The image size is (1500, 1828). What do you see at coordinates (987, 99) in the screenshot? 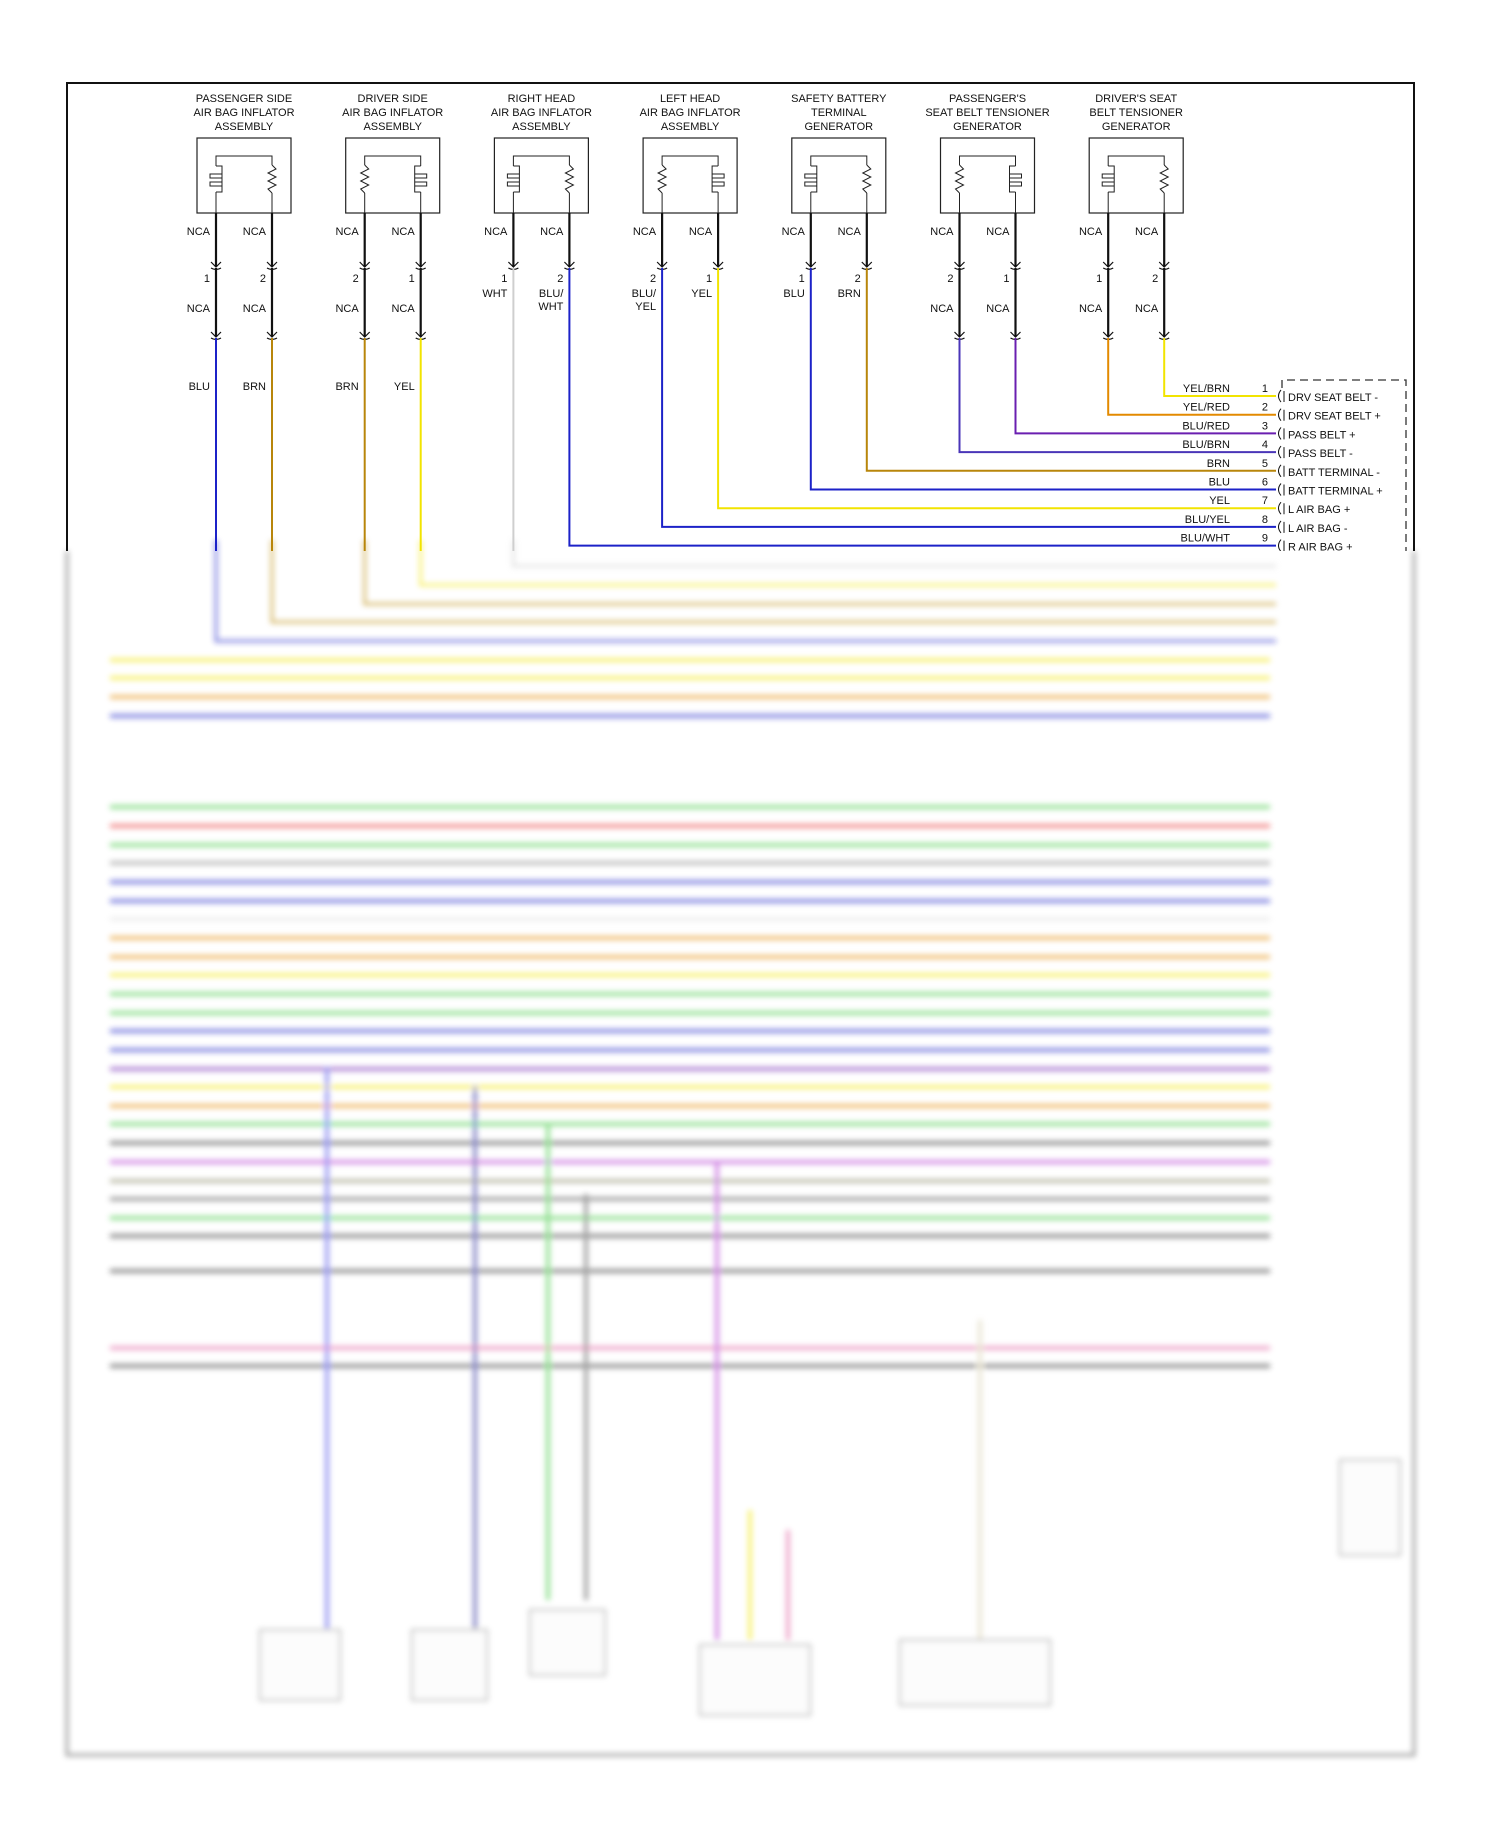
I see `component-title-line: PASSENGER'S` at bounding box center [987, 99].